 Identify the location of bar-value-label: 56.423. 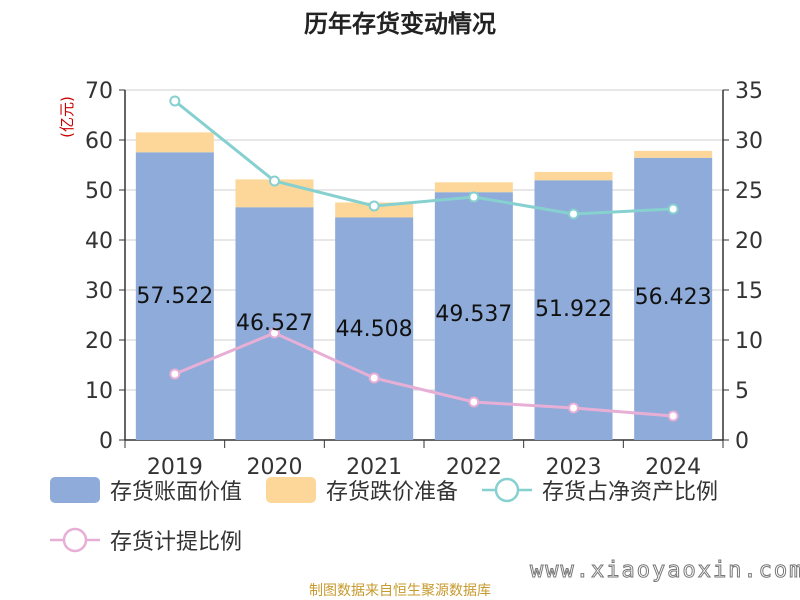
(673, 297).